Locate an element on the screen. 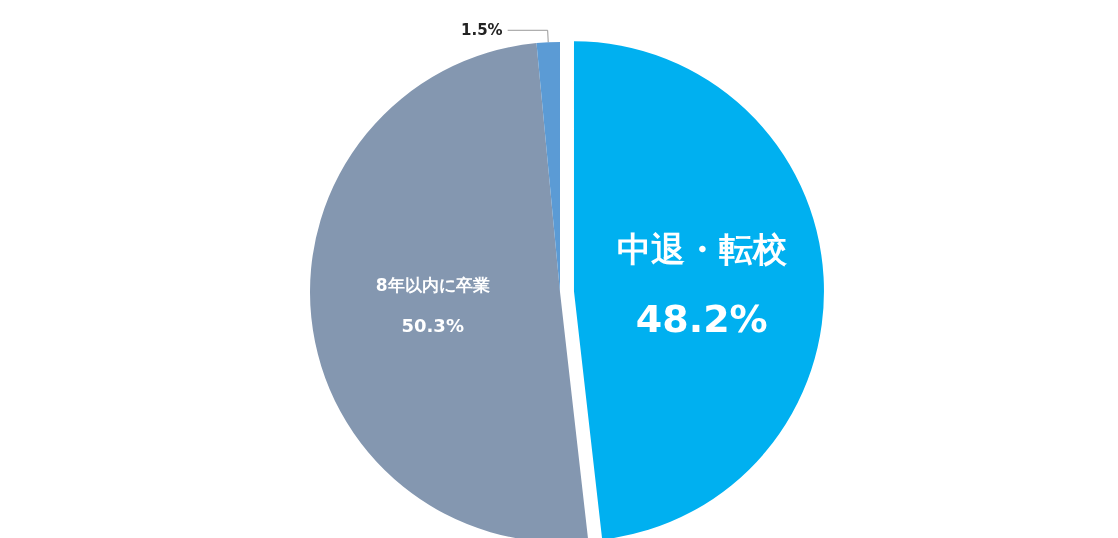 This screenshot has height=538, width=1118. slice-label: 8年以内に卒業 is located at coordinates (432, 285).